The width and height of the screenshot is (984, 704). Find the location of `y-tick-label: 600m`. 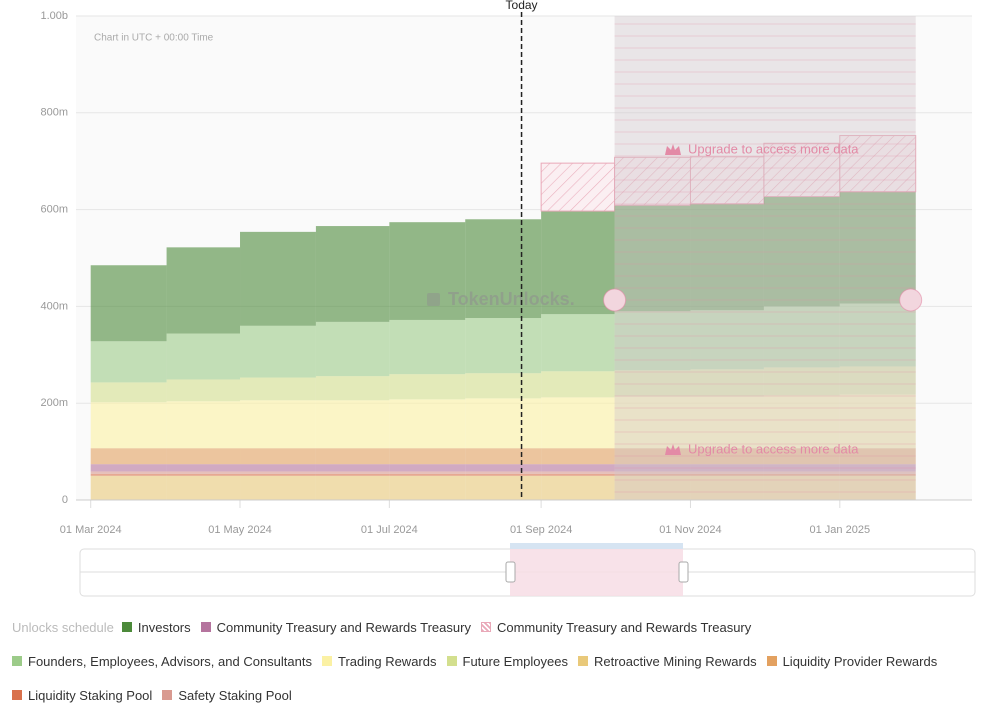

y-tick-label: 600m is located at coordinates (54, 210).